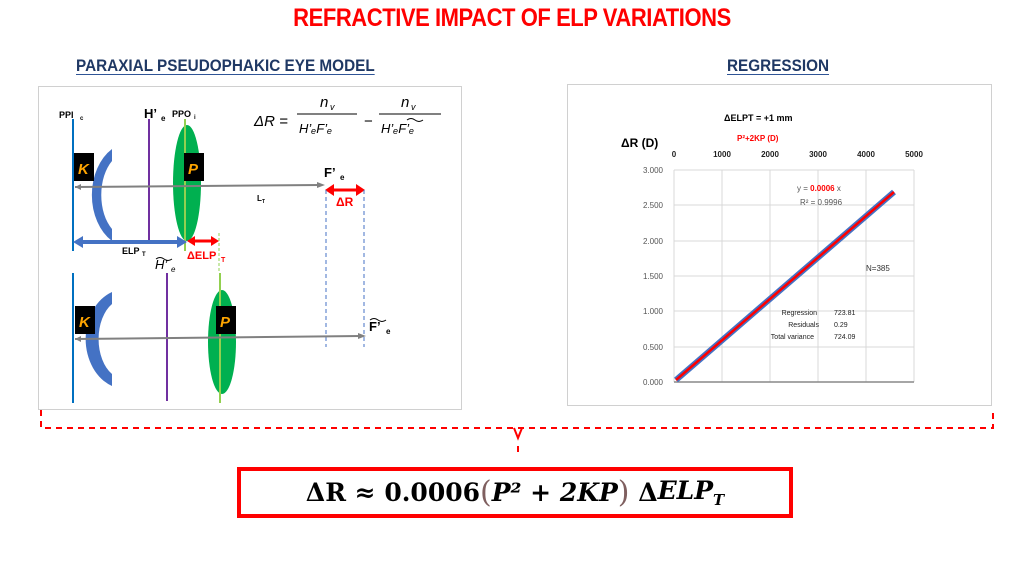 The width and height of the screenshot is (1024, 576). Describe the element at coordinates (914, 154) in the screenshot. I see `svg-text: 5000` at that location.